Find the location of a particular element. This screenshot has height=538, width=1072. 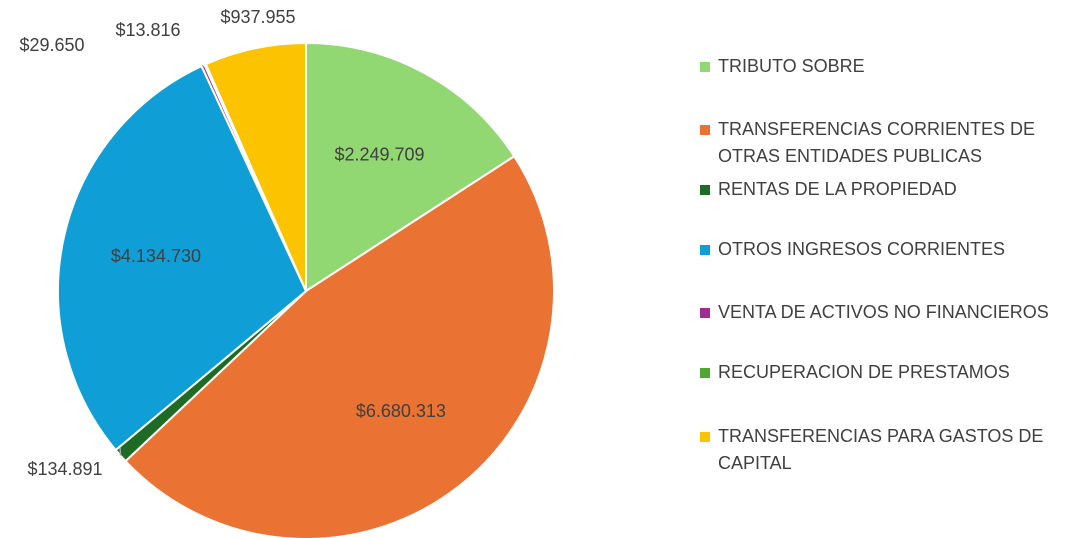

legend-item: TRIBUTO SOBRE is located at coordinates (885, 66).